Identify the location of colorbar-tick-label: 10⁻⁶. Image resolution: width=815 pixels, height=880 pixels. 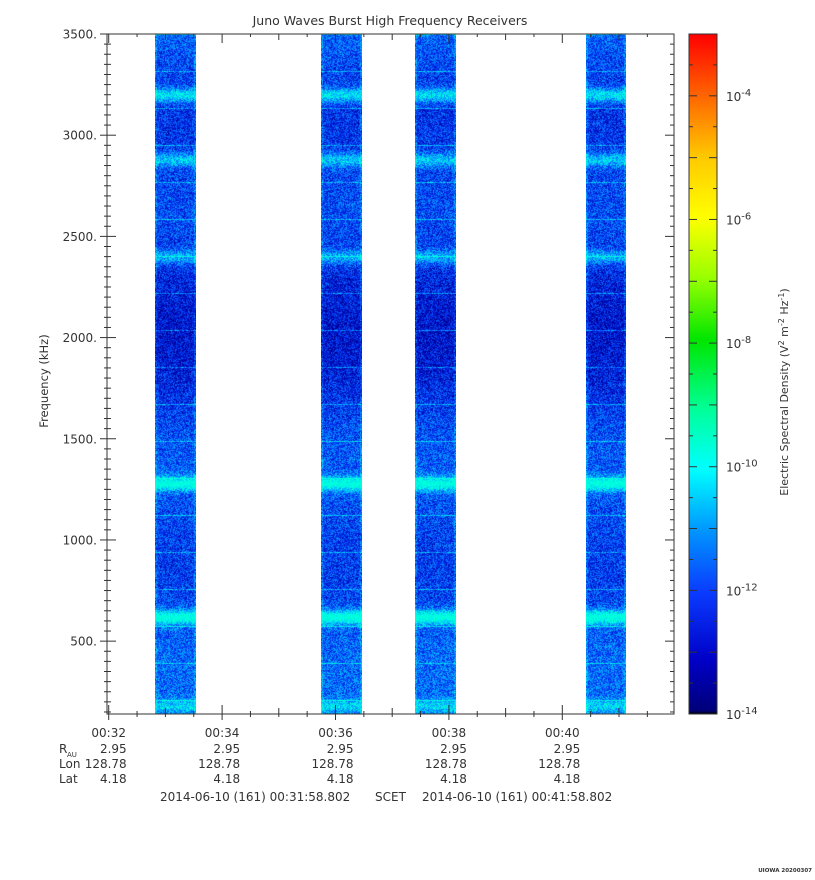
(738, 219).